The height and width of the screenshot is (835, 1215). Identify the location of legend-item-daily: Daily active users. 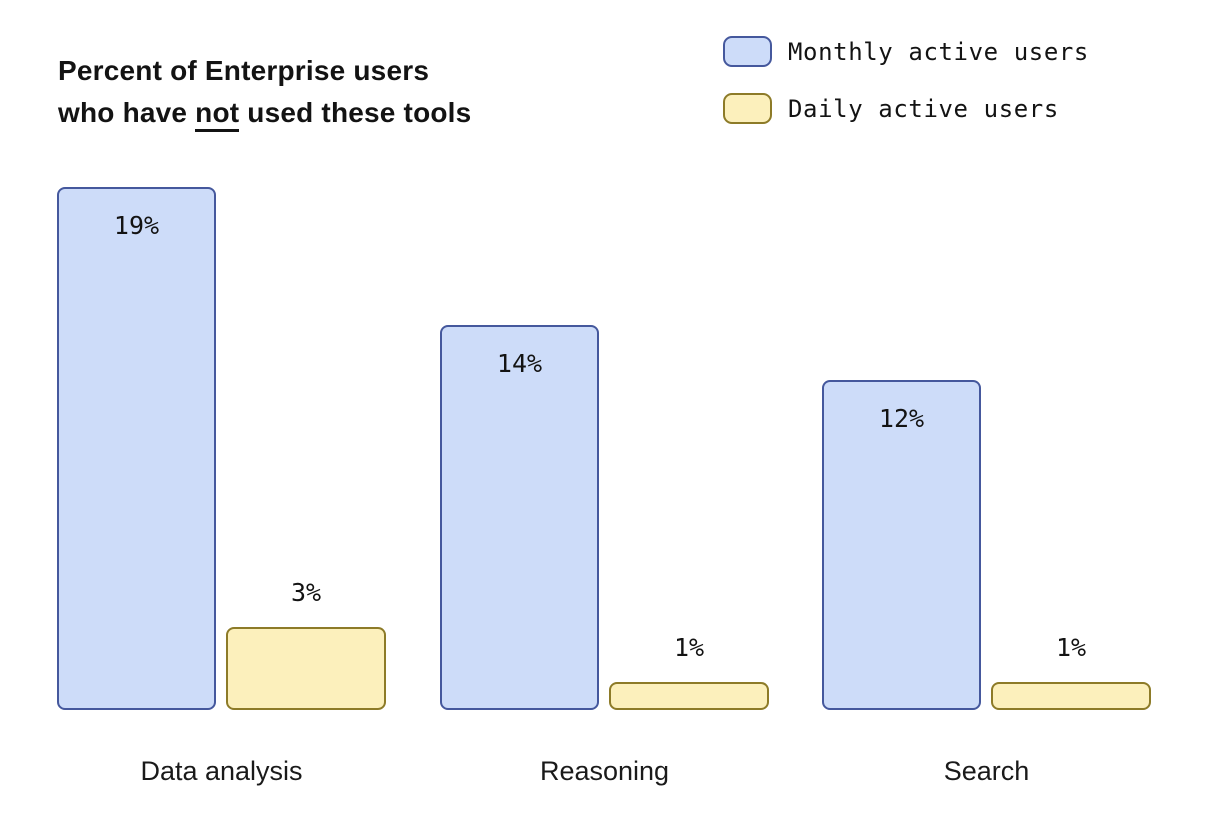
(906, 108).